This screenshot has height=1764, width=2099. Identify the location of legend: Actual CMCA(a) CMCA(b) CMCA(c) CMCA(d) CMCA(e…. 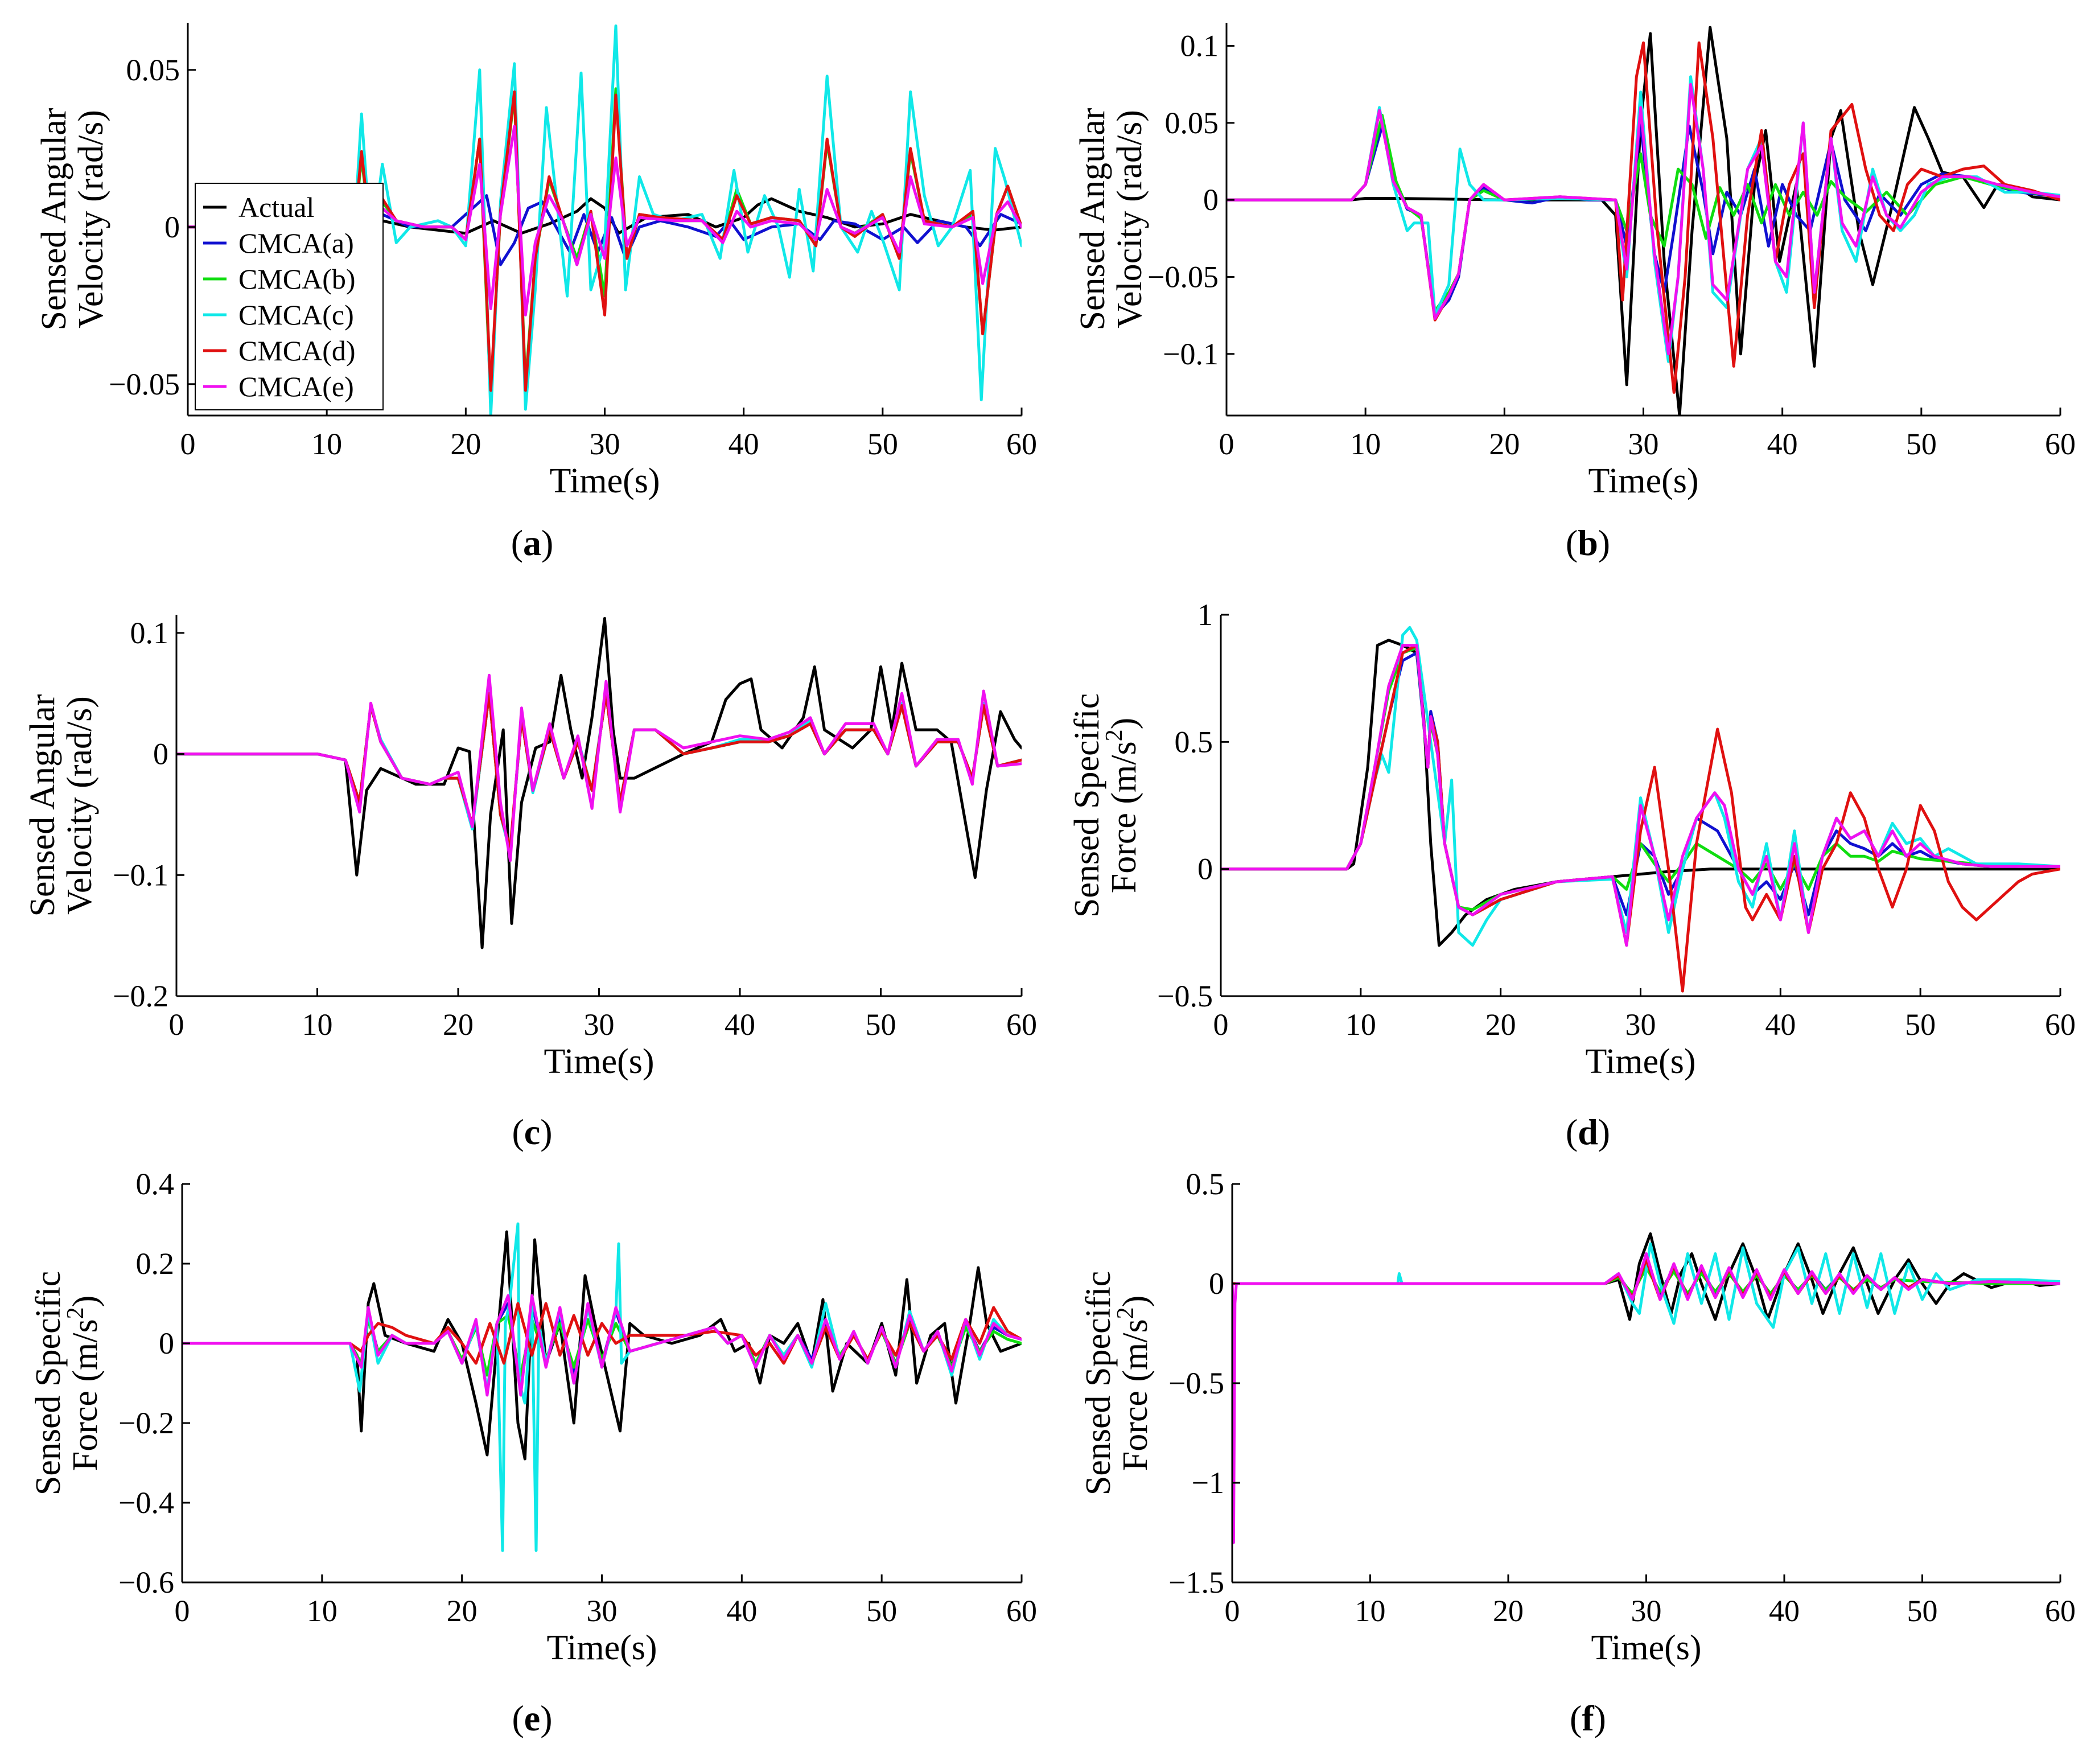
(289, 296).